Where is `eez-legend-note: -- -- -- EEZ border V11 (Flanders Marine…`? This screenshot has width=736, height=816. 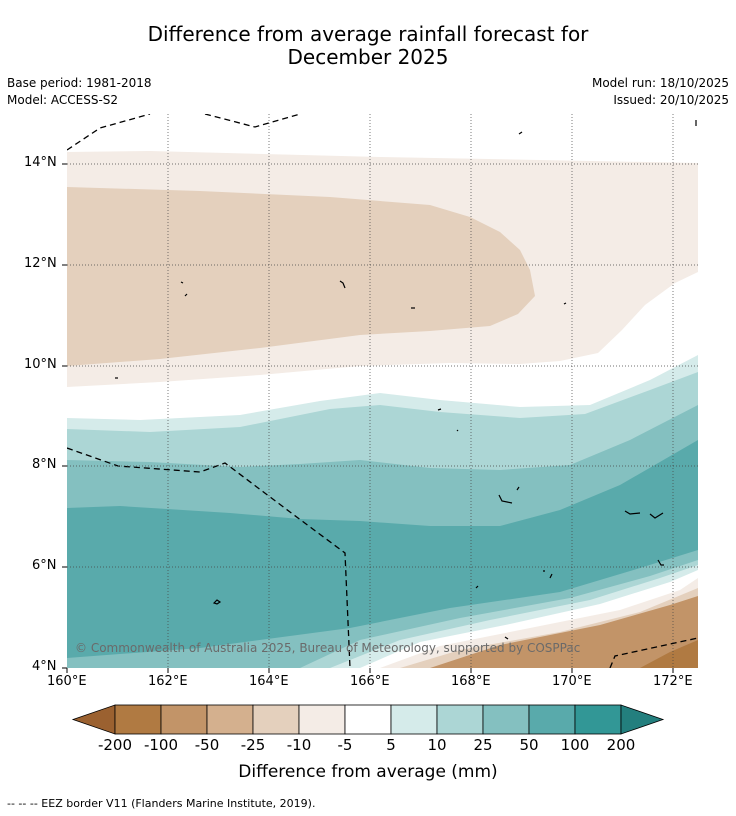 eez-legend-note: -- -- -- EEZ border V11 (Flanders Marine… is located at coordinates (161, 803).